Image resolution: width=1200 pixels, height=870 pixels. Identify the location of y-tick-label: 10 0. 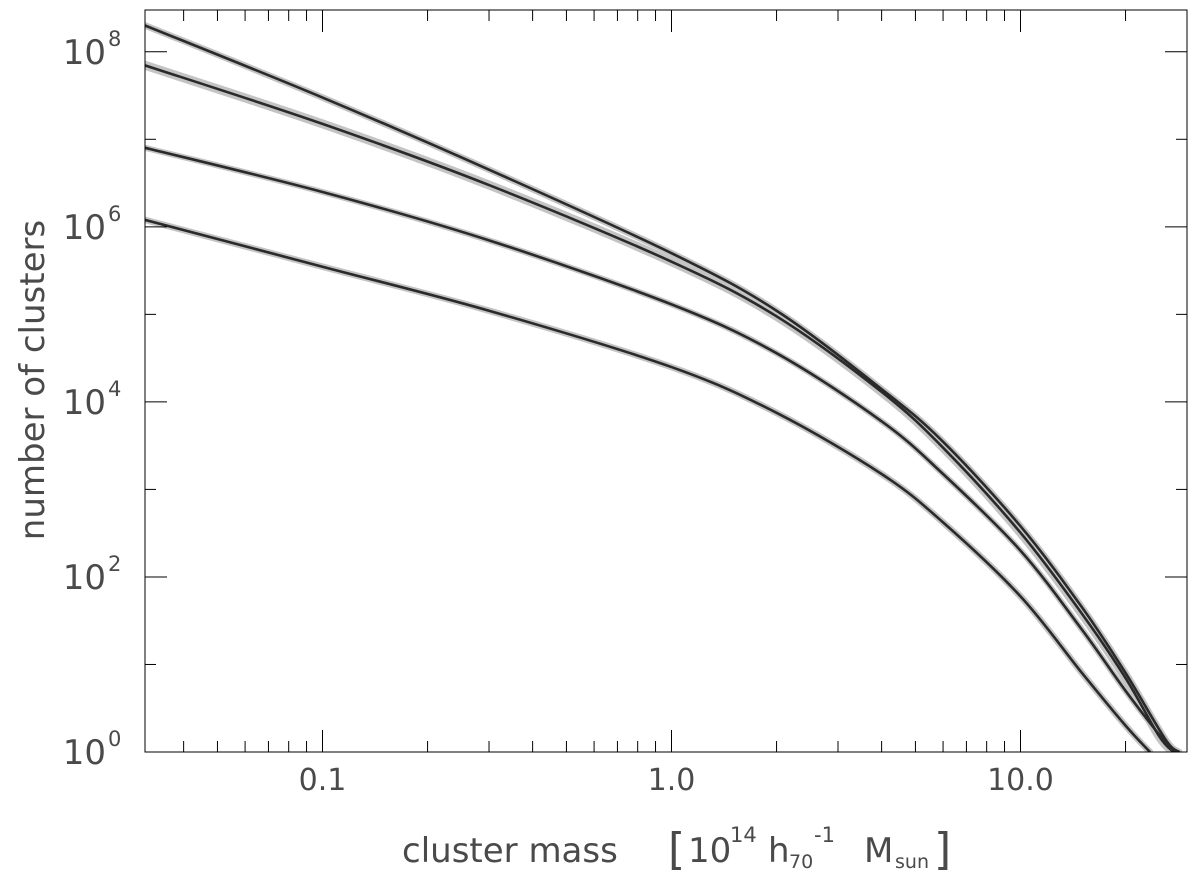
(92, 750).